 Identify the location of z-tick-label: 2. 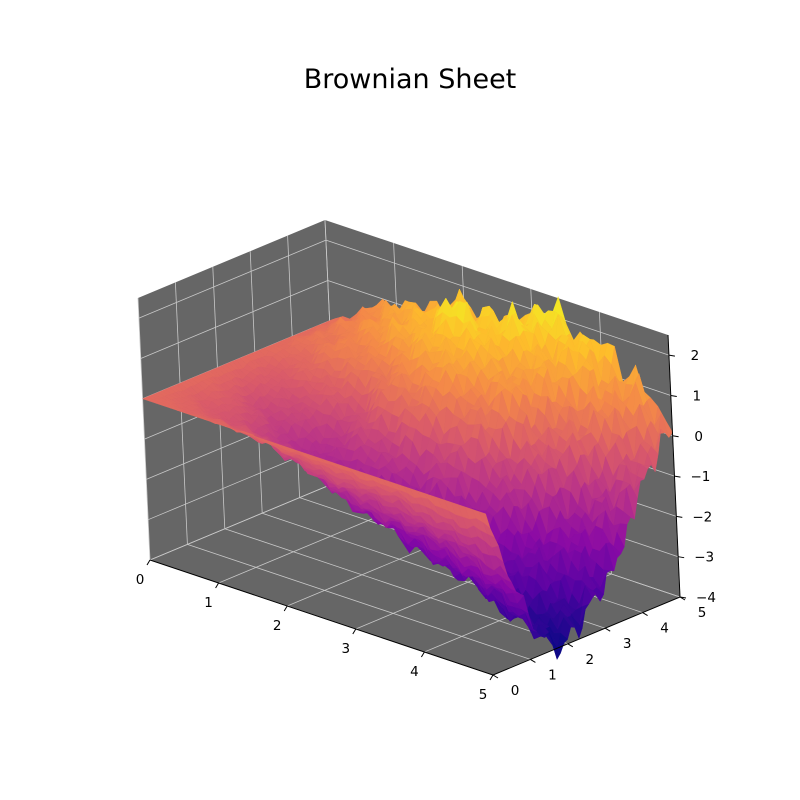
(695, 356).